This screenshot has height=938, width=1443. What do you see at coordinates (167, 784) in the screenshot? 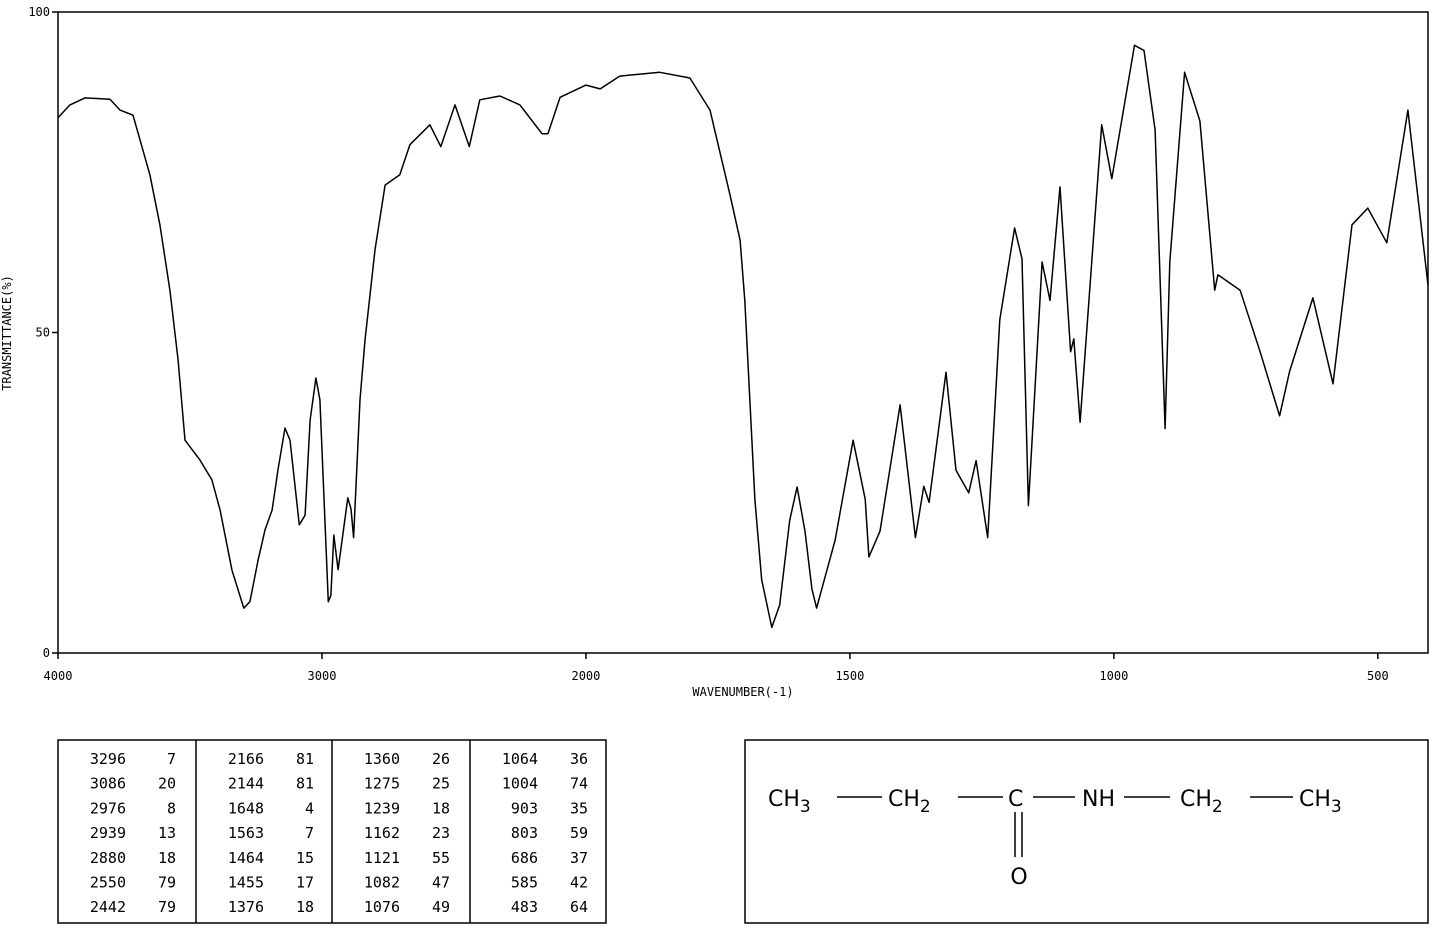
I see `peak-transmittance: 20` at bounding box center [167, 784].